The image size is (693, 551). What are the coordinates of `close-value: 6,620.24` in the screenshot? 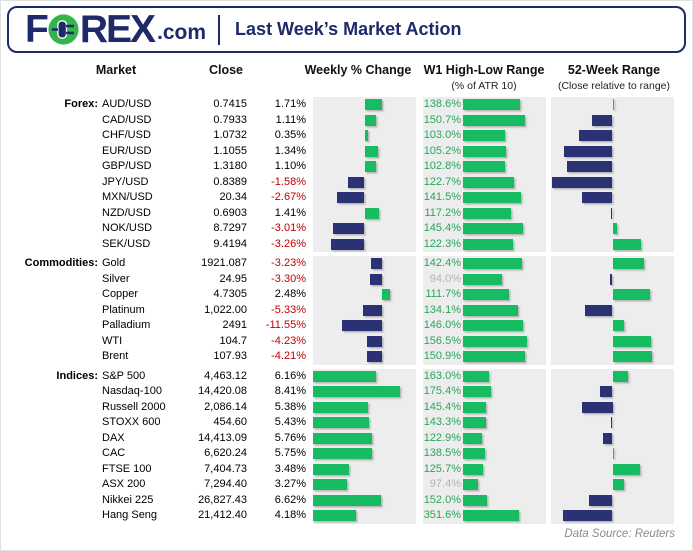 It's located at (225, 453).